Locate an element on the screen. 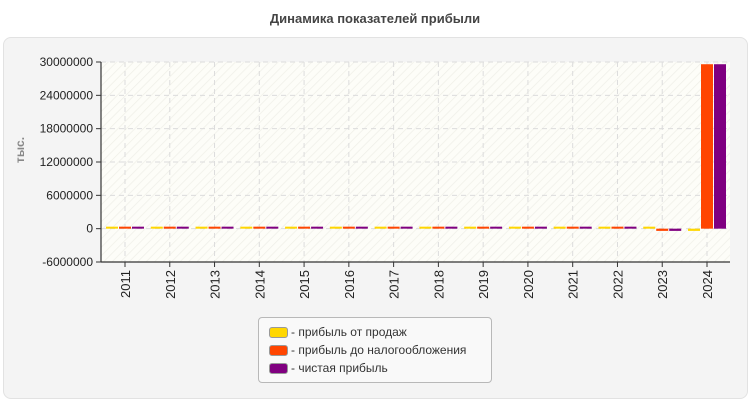  y-axis-label: тыс. is located at coordinates (20, 150).